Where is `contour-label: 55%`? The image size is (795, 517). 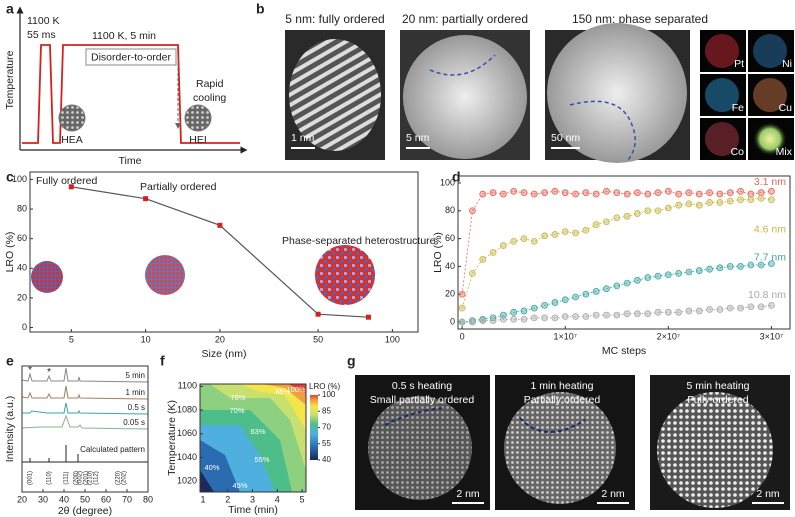
contour-label: 55% is located at coordinates (261, 459).